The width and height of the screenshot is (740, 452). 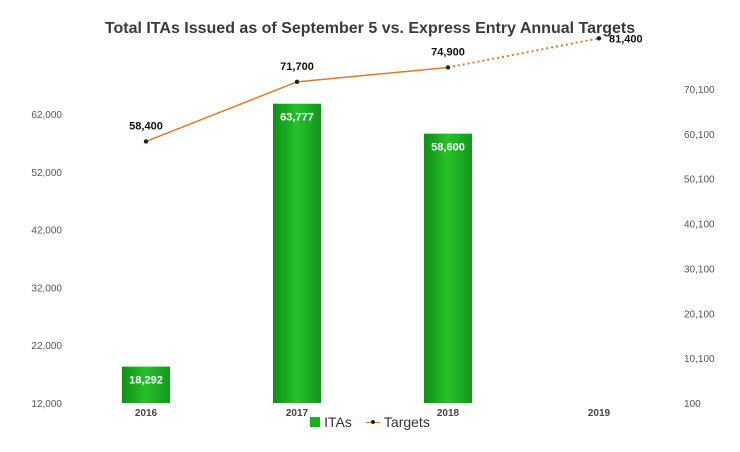 I want to click on legend-item-itas: ITAs, so click(x=331, y=422).